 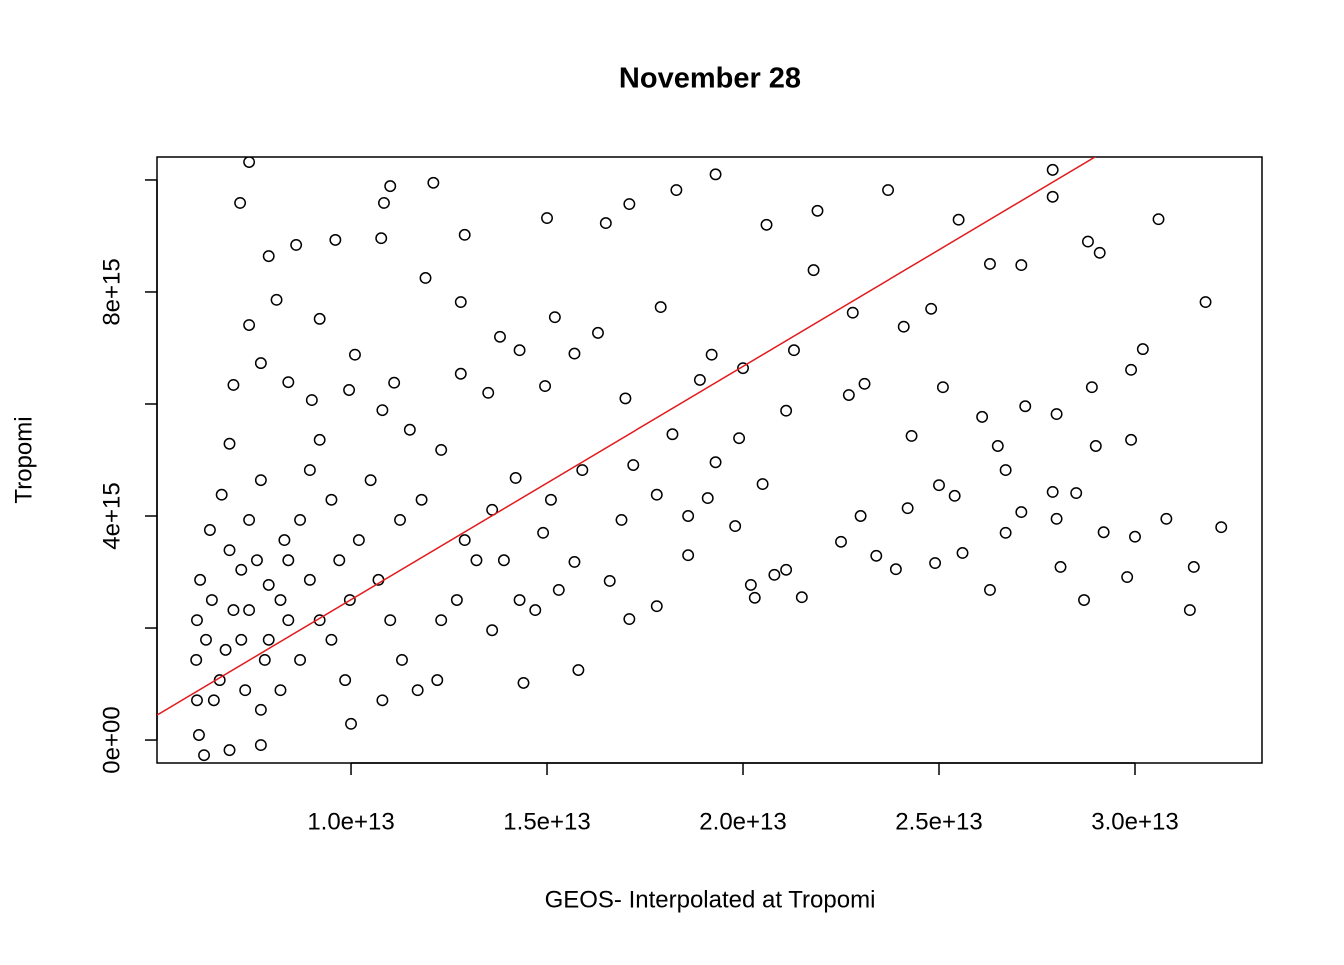 What do you see at coordinates (111, 291) in the screenshot?
I see `y-tick-label: 8e+15` at bounding box center [111, 291].